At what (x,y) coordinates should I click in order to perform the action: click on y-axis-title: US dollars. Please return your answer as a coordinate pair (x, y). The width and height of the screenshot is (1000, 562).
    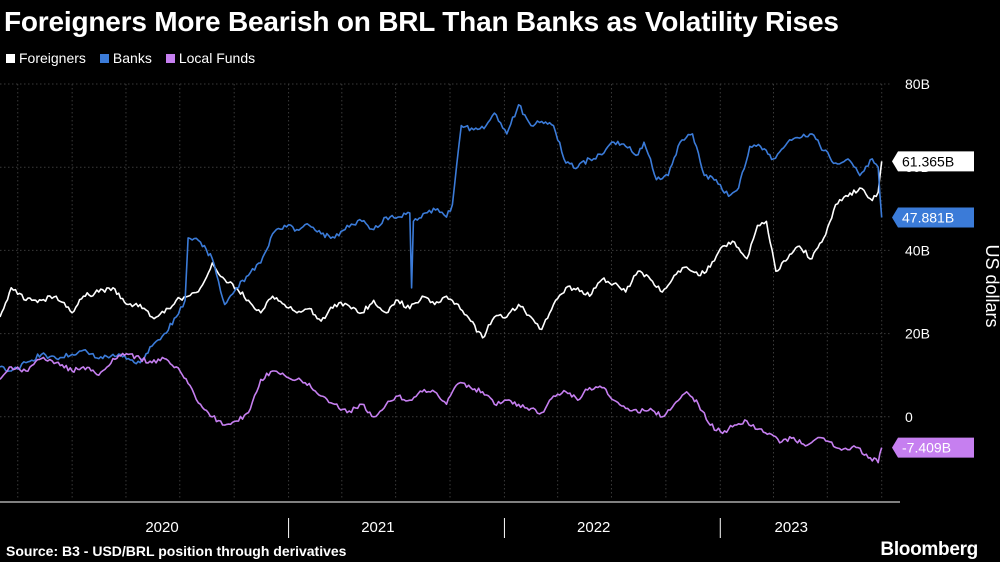
    Looking at the image, I should click on (991, 285).